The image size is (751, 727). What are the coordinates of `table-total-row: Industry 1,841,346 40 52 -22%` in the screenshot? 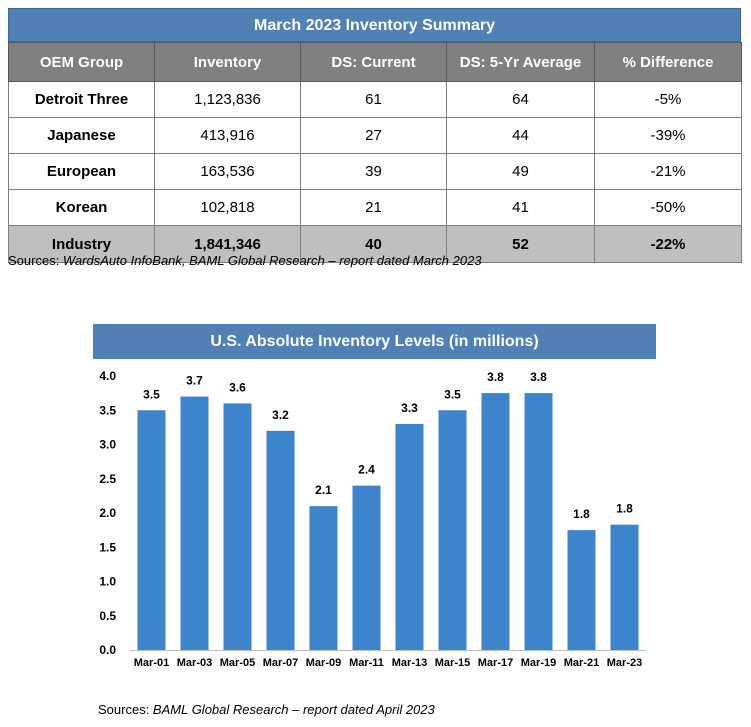 It's located at (375, 244).